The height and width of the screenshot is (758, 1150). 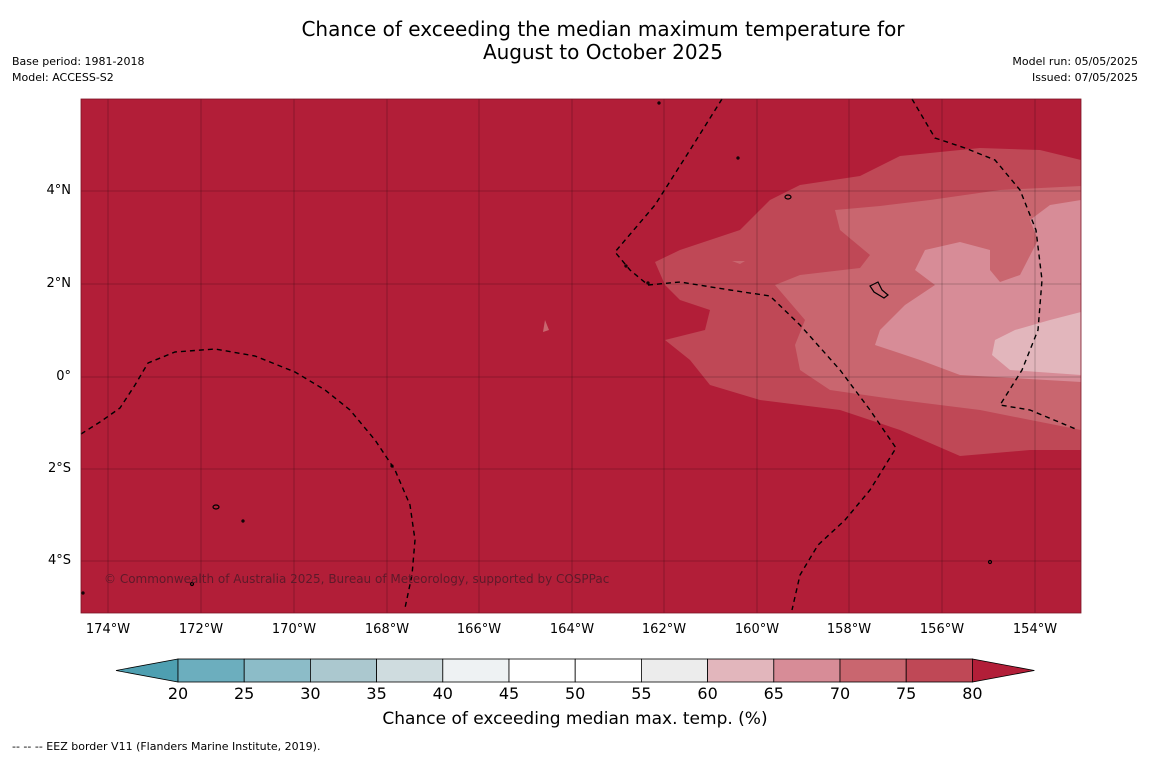 I want to click on colorbar-extension-high, so click(x=1003, y=670).